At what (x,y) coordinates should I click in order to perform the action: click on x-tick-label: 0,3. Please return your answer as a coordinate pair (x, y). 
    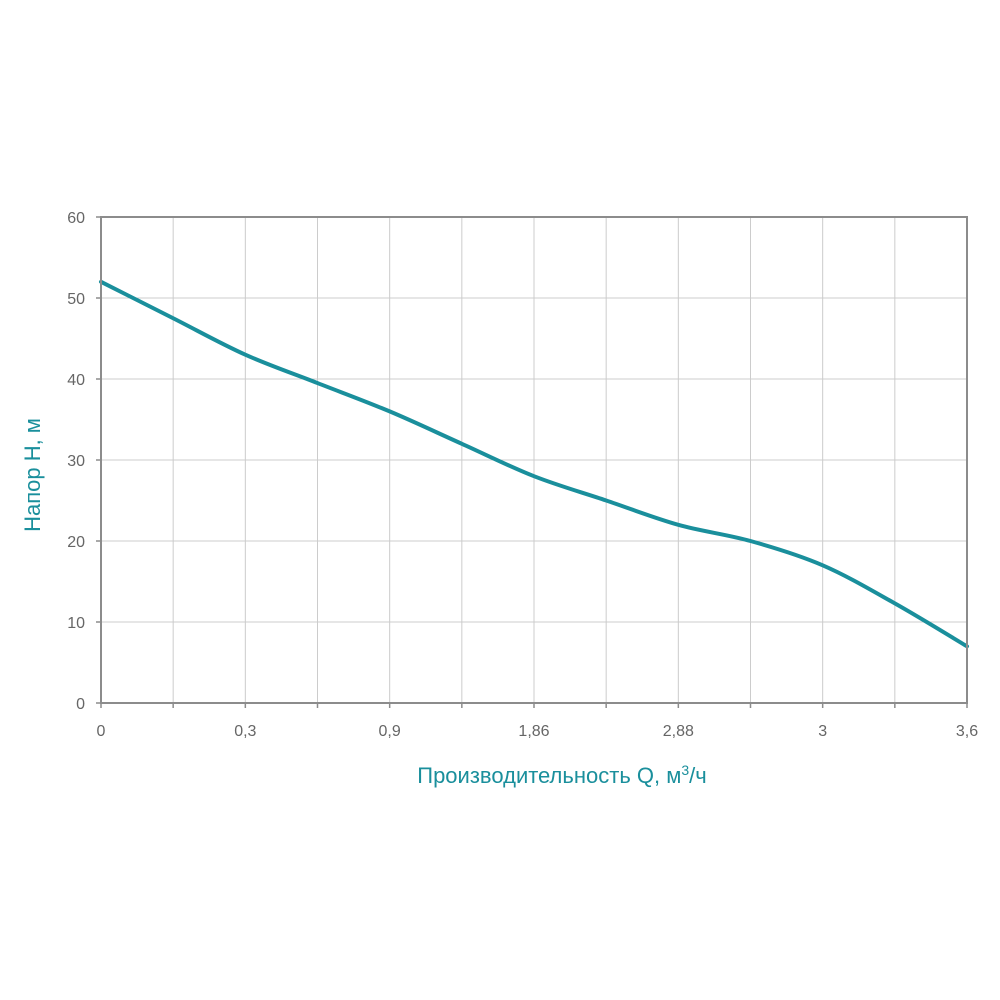
    Looking at the image, I should click on (245, 731).